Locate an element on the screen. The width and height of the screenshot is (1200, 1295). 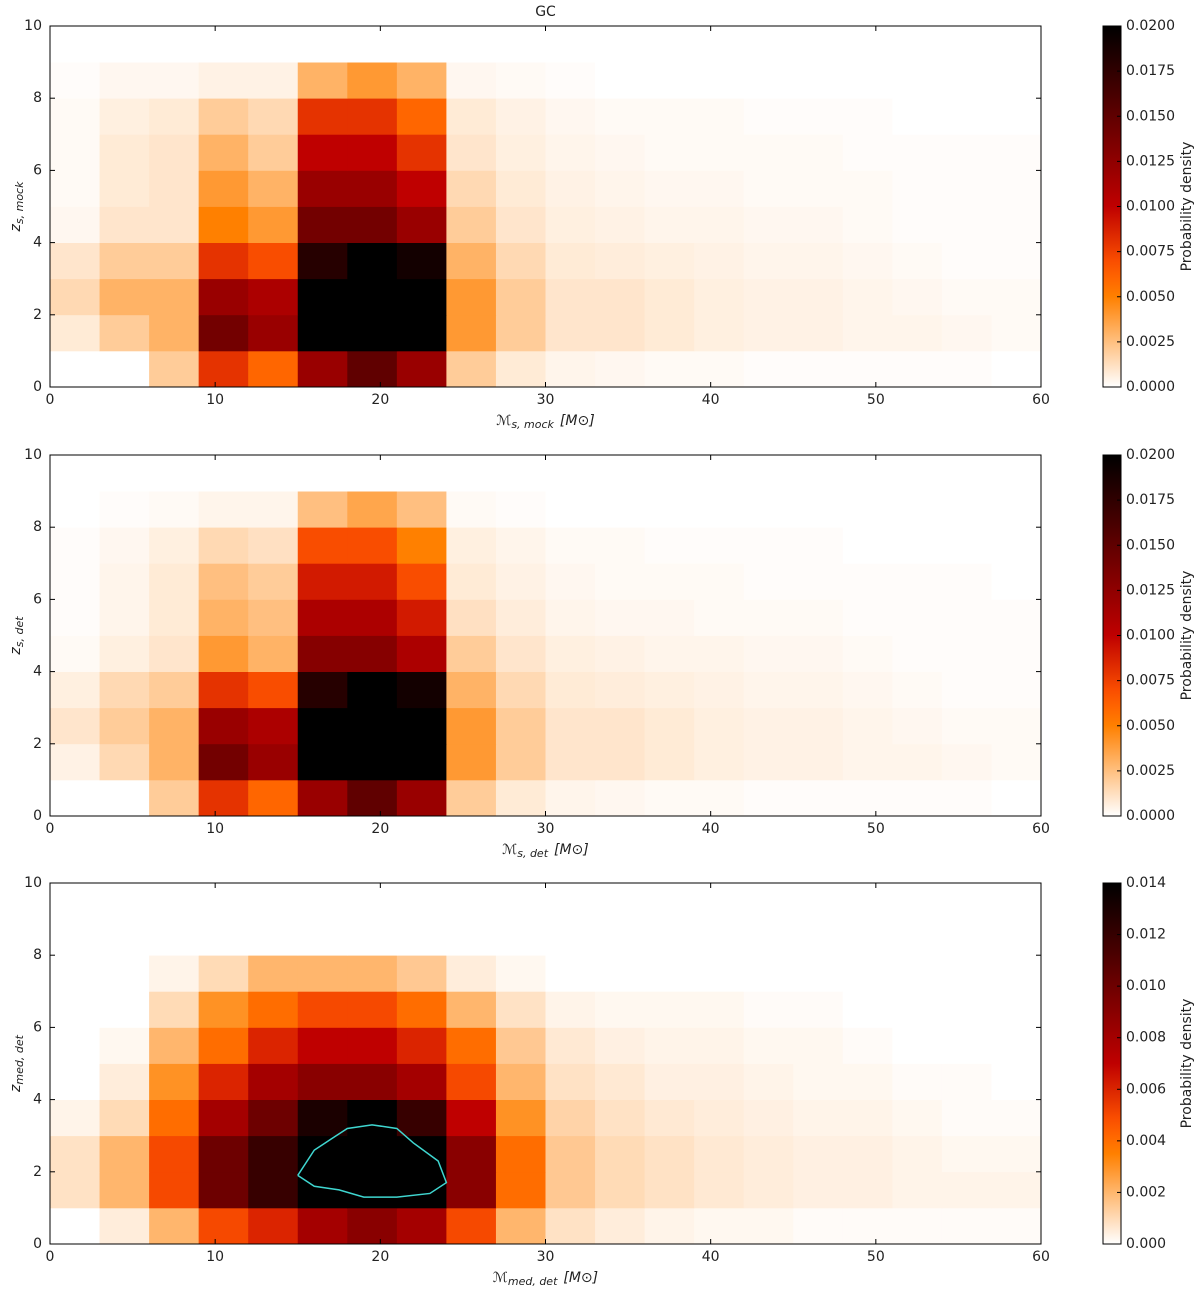
colorbar-tick-label: 0.0200 is located at coordinates (1150, 455).